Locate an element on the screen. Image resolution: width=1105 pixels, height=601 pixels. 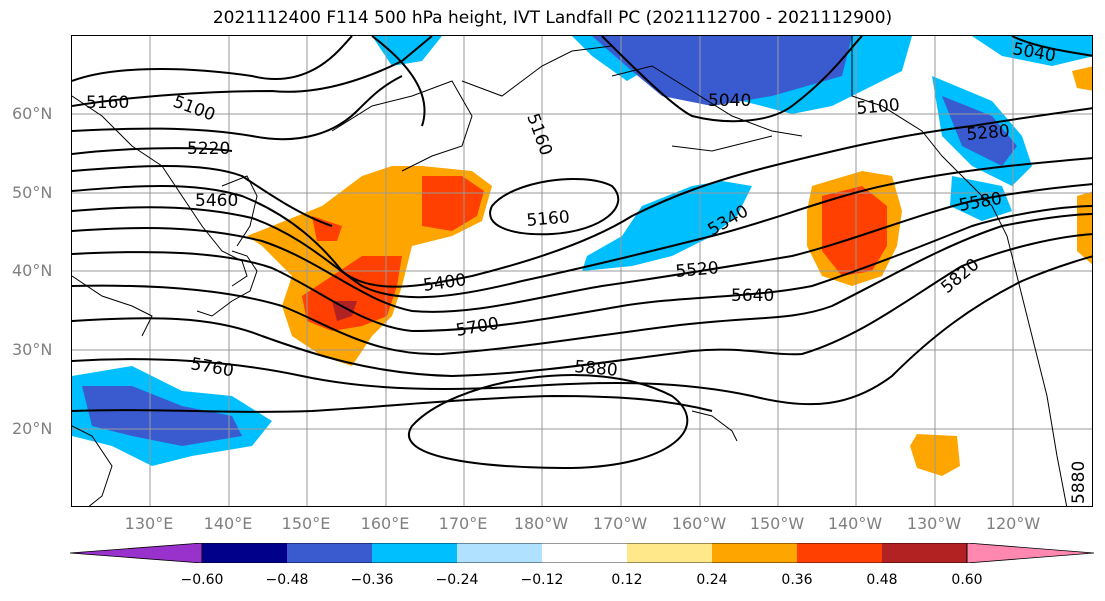
lat-label: 40°N is located at coordinates (32, 270).